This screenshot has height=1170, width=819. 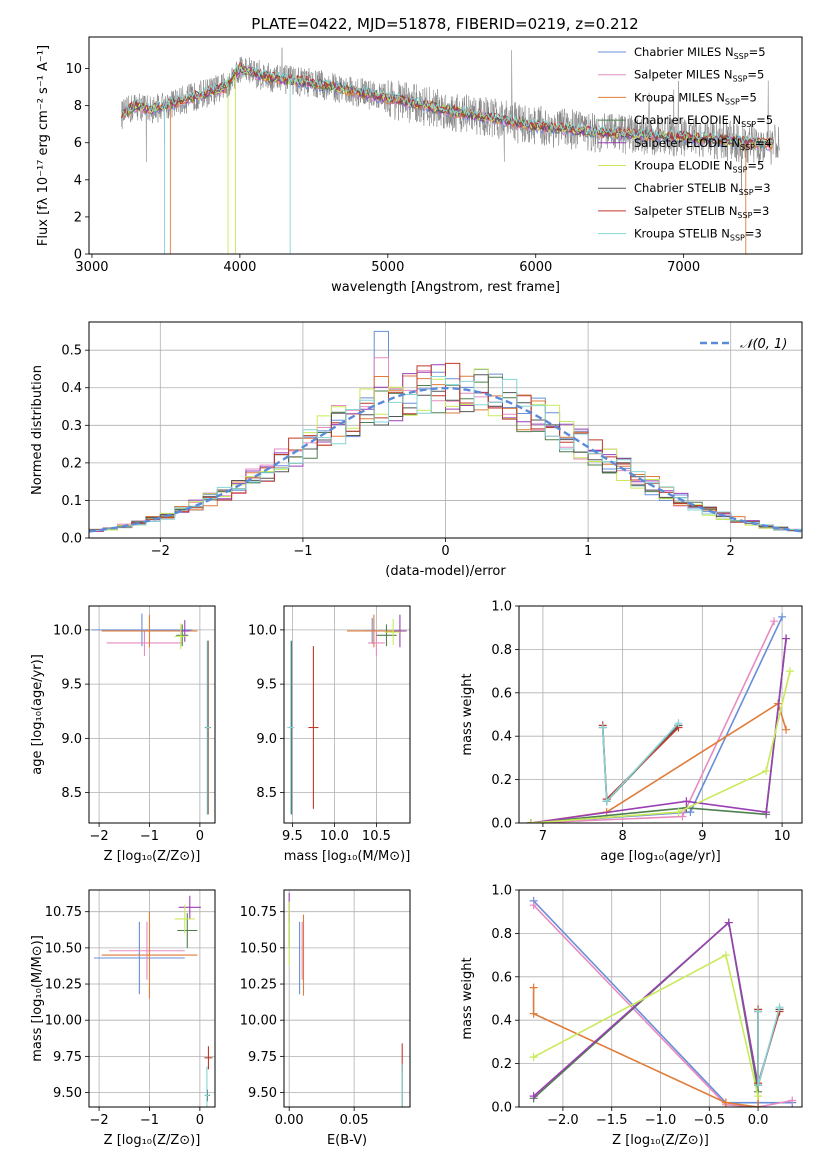 What do you see at coordinates (698, 235) in the screenshot?
I see `legend-label: Kroupa STELIB NSSP=3` at bounding box center [698, 235].